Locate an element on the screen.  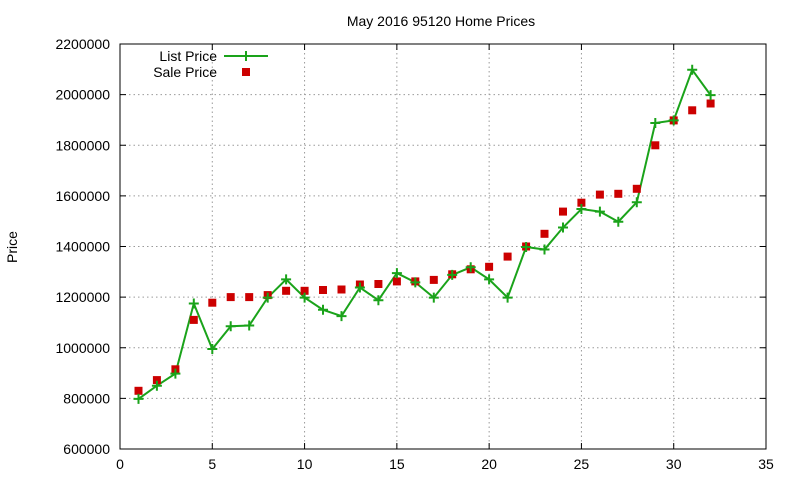
x-tick-label: 25 is located at coordinates (582, 464).